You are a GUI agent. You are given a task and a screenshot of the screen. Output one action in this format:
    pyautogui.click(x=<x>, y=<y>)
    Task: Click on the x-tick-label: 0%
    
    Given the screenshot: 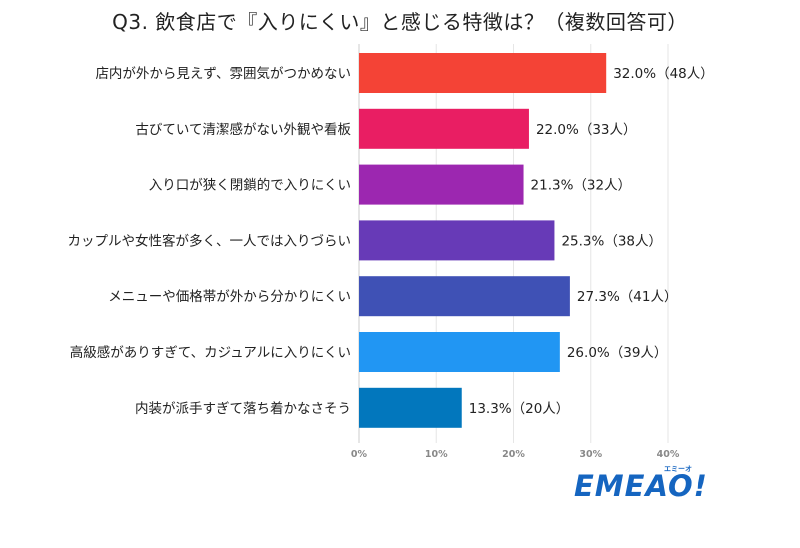 What is the action you would take?
    pyautogui.click(x=359, y=454)
    